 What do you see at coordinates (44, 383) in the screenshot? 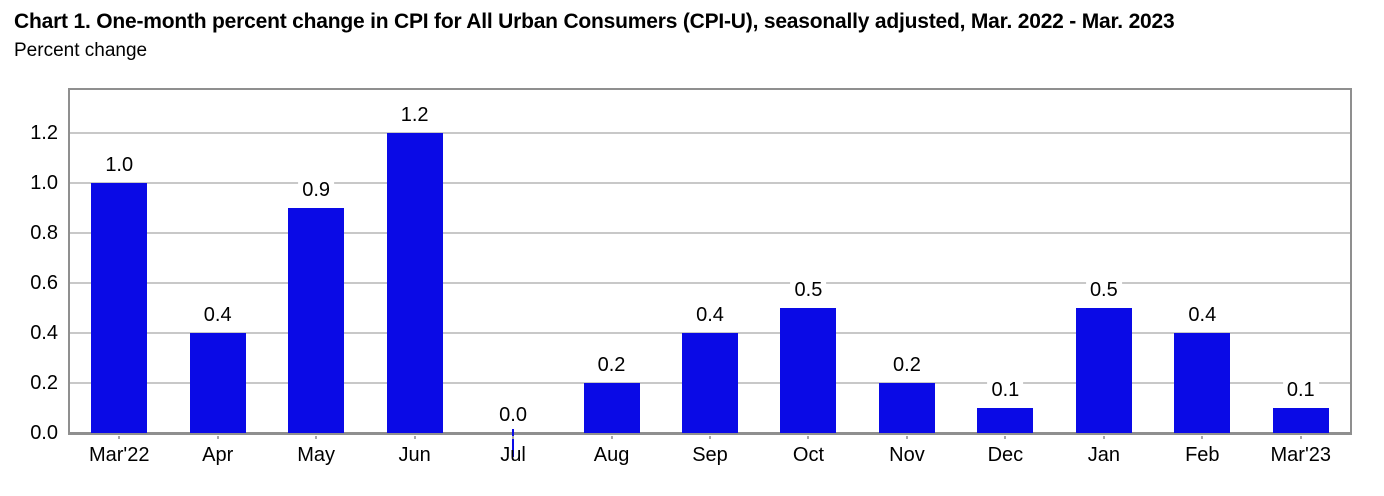
I see `y-tick-label: 0.2` at bounding box center [44, 383].